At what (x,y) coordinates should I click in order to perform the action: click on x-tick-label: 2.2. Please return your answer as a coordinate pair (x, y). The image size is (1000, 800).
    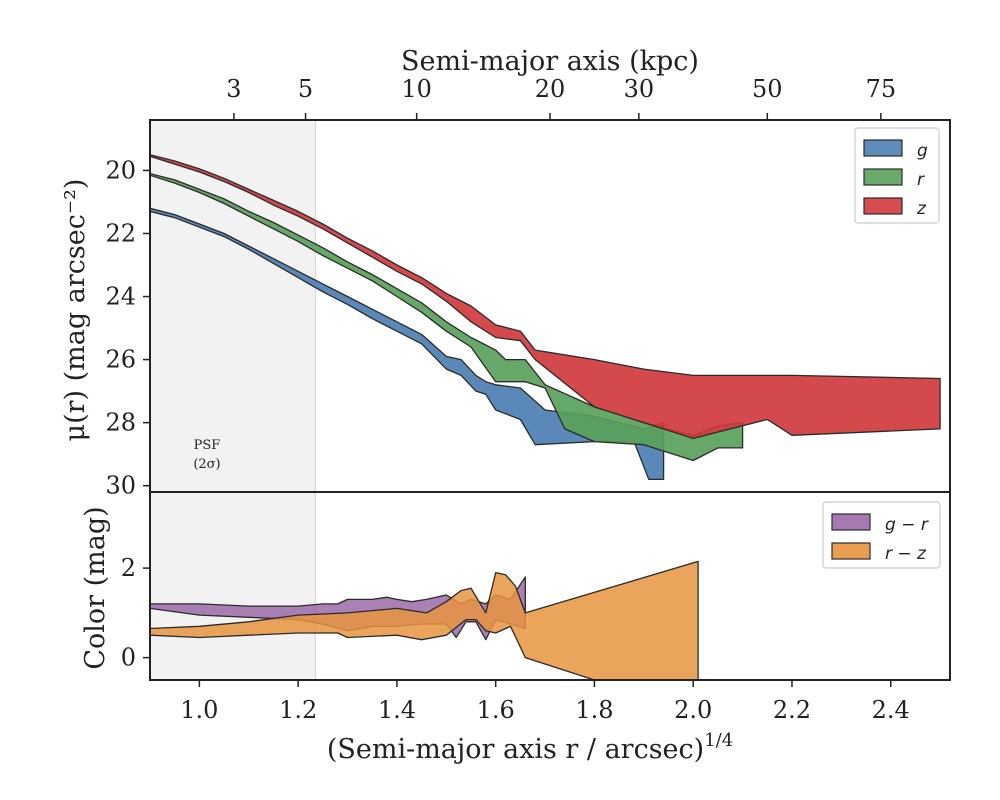
    Looking at the image, I should click on (792, 710).